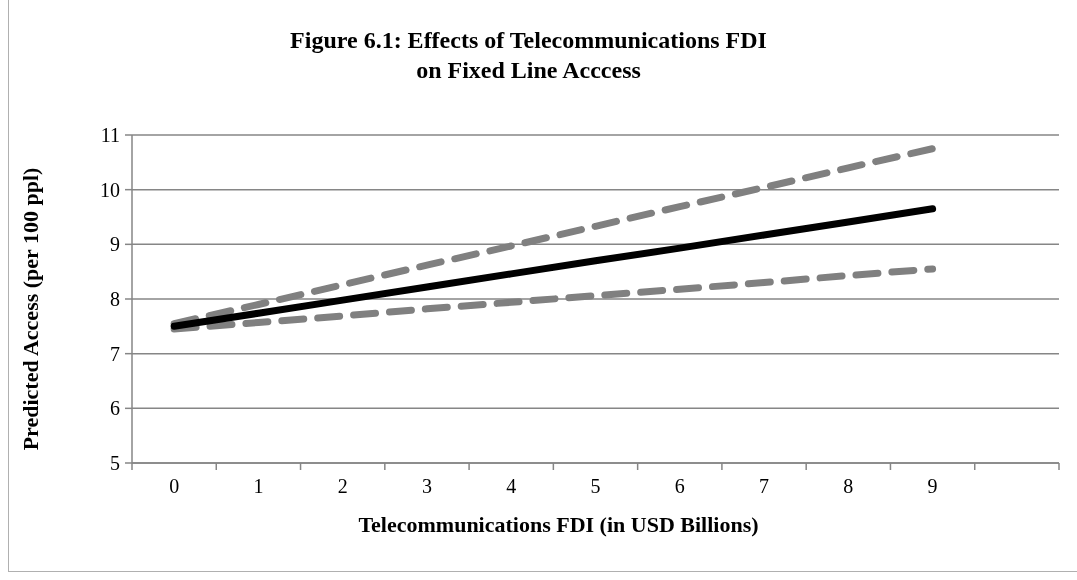 The height and width of the screenshot is (580, 1077). I want to click on x-tick-label: 4, so click(511, 486).